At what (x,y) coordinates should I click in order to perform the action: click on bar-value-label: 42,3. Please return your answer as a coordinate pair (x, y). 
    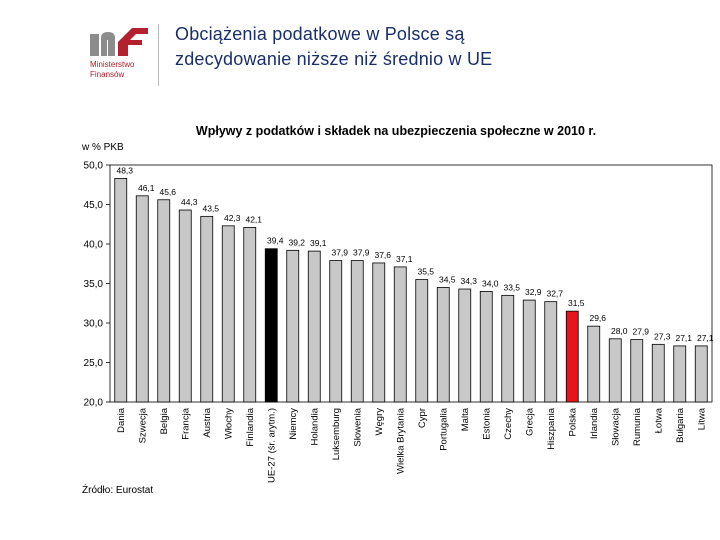
    Looking at the image, I should click on (232, 218).